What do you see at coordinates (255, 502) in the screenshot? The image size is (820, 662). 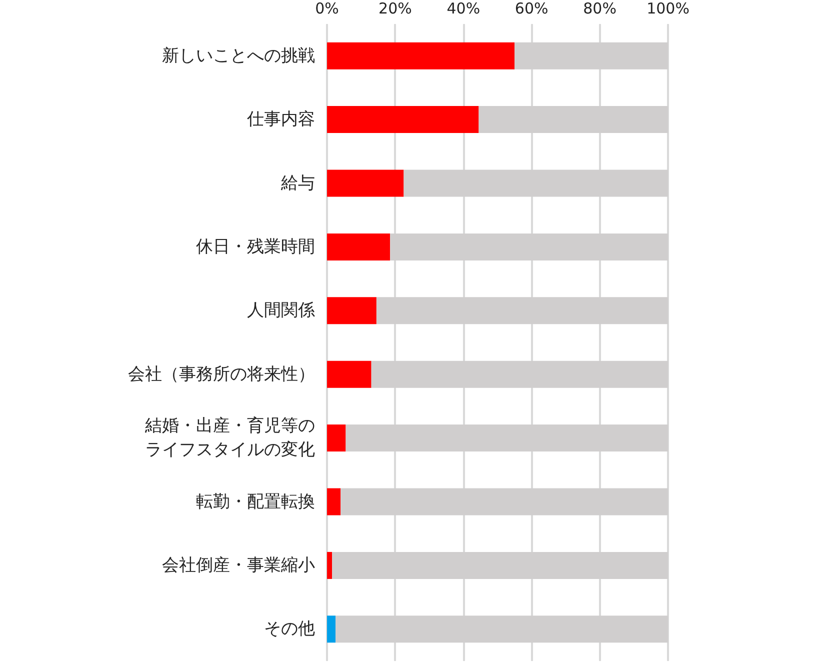 I see `y-tick-label: 転勤・配置転換` at bounding box center [255, 502].